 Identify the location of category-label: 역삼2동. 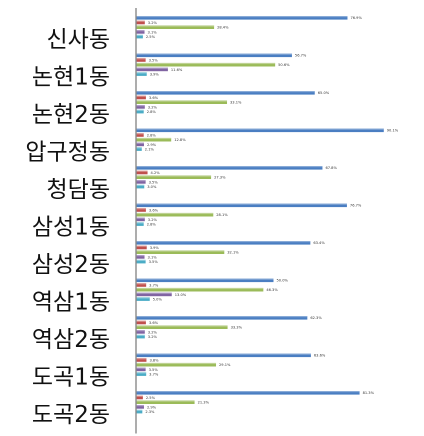
(71, 340).